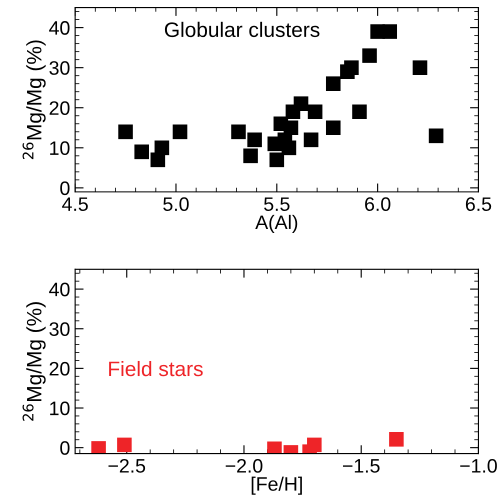 The height and width of the screenshot is (504, 501). What do you see at coordinates (478, 465) in the screenshot?
I see `x-tick-label: −1.0` at bounding box center [478, 465].